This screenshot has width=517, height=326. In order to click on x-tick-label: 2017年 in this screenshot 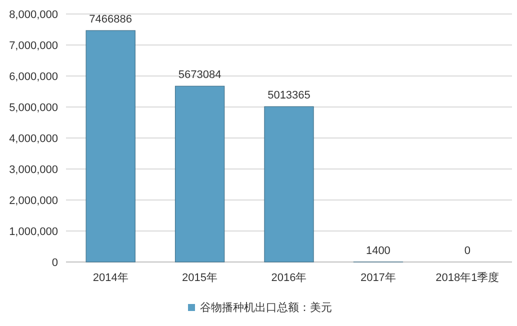, I will do `click(378, 278)`.